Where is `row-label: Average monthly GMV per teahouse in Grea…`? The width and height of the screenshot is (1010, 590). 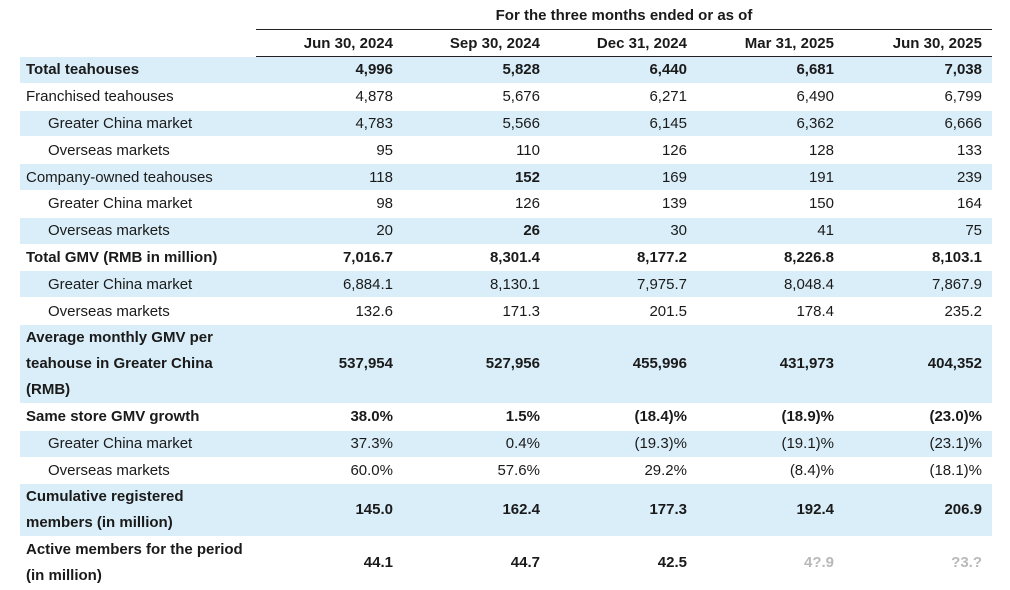 row-label: Average monthly GMV per teahouse in Grea… is located at coordinates (138, 364).